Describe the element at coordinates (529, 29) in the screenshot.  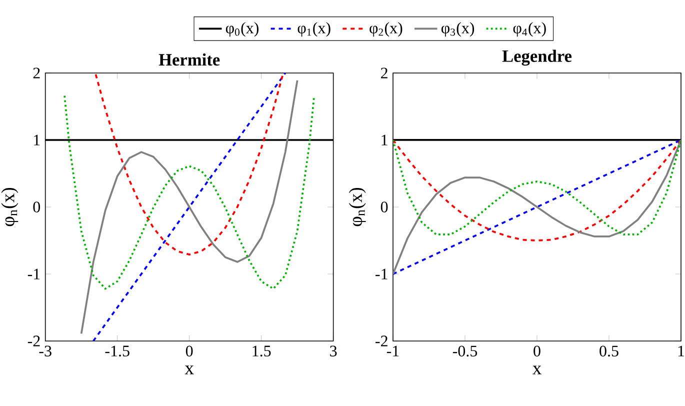
I see `legend-label: φ$_{4}$(x)` at that location.